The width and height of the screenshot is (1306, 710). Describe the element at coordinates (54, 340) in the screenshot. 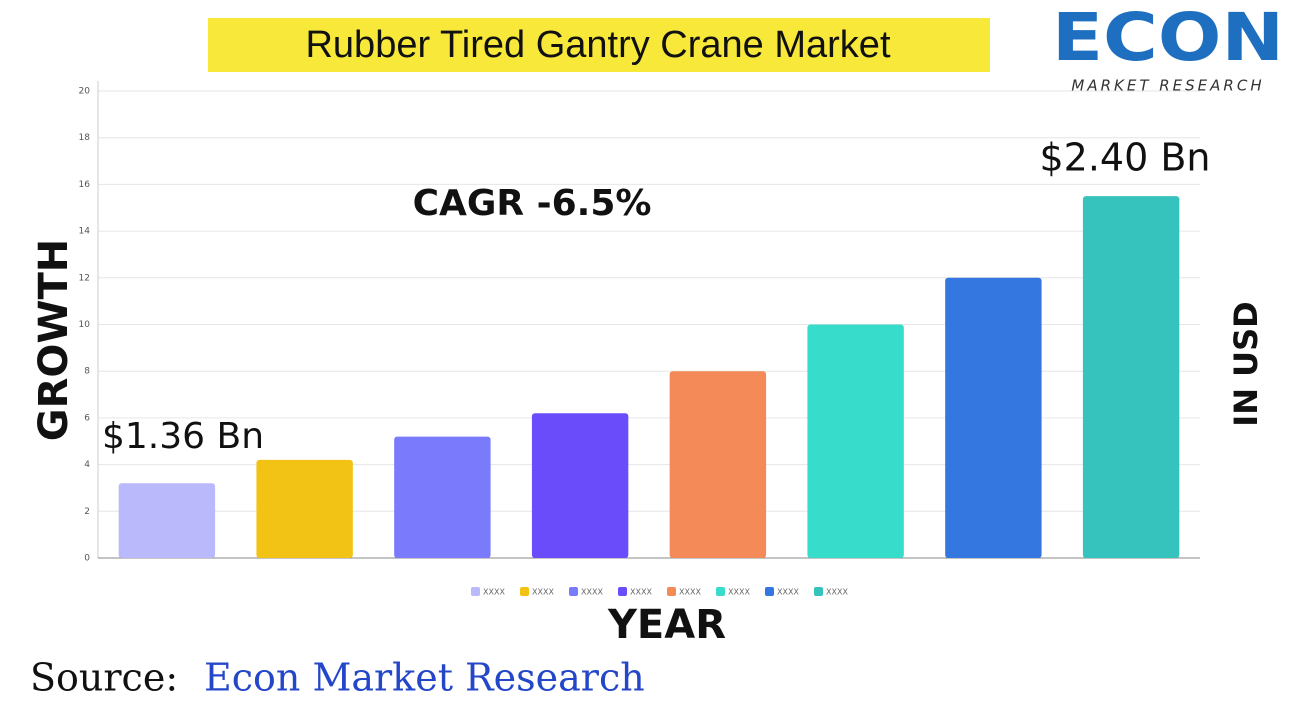

I see `y-axis-label: GROWTH` at that location.